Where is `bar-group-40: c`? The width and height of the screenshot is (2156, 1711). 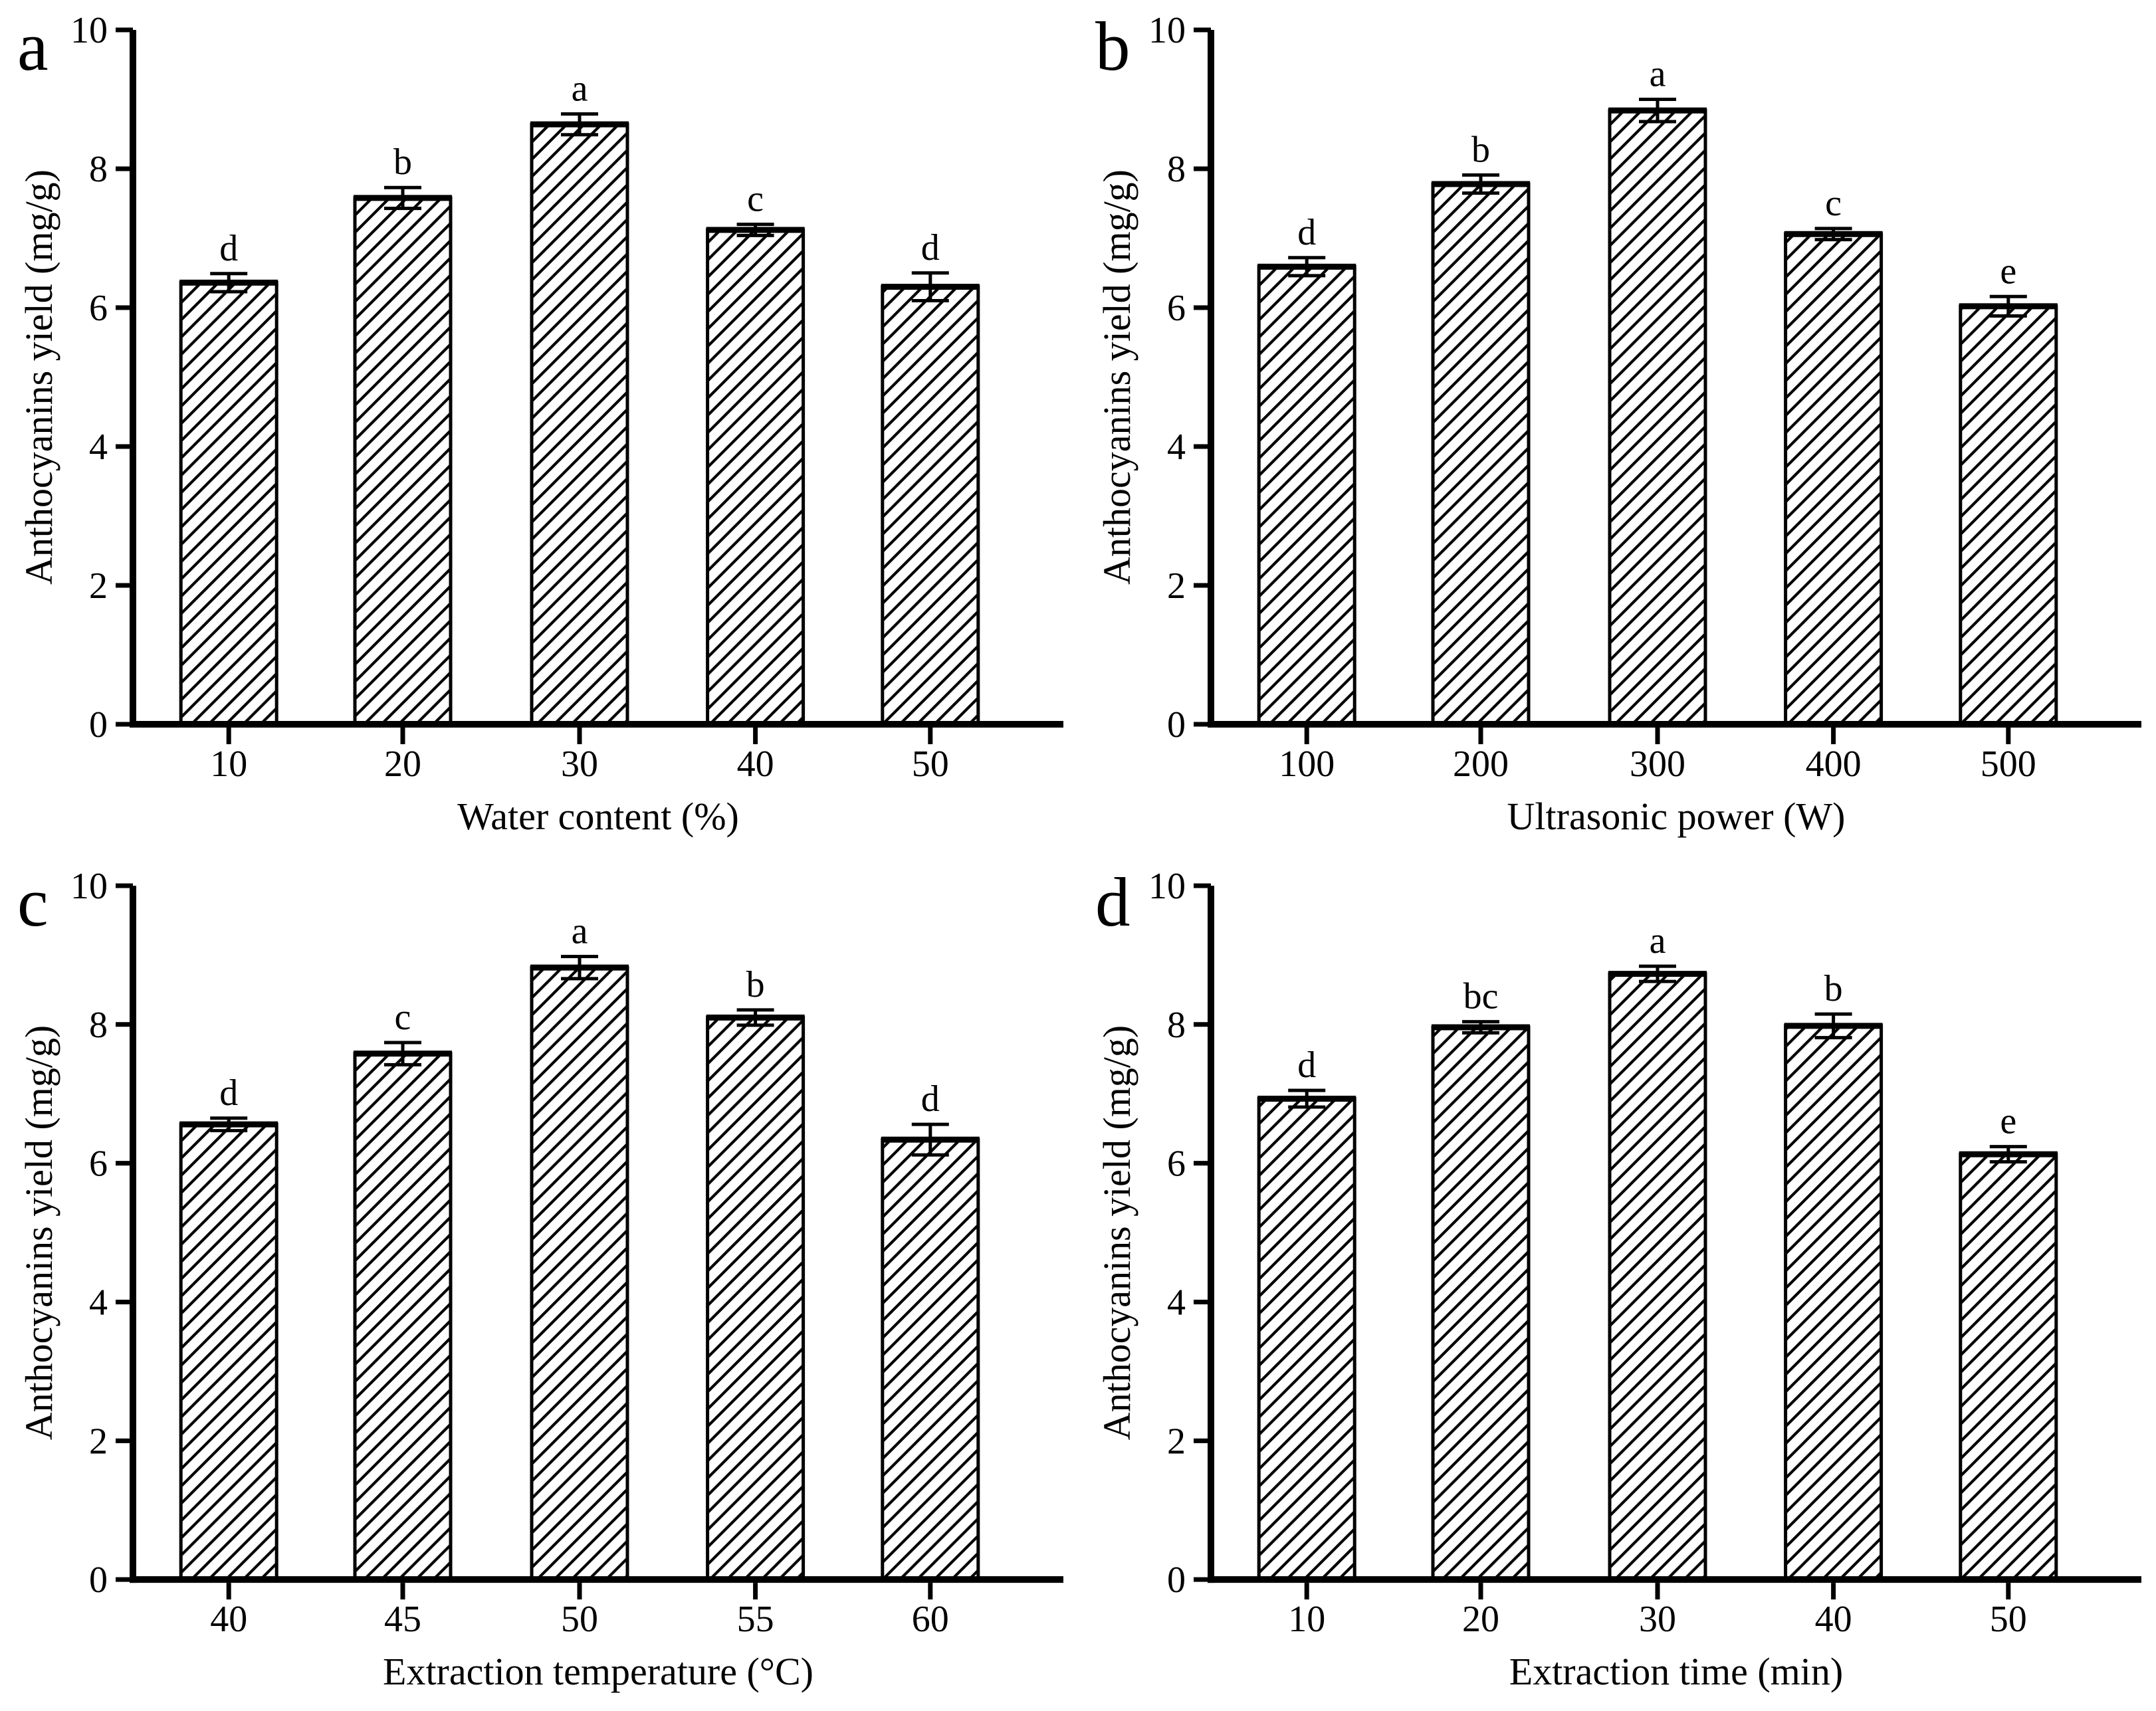
bar-group-40: c is located at coordinates (756, 452).